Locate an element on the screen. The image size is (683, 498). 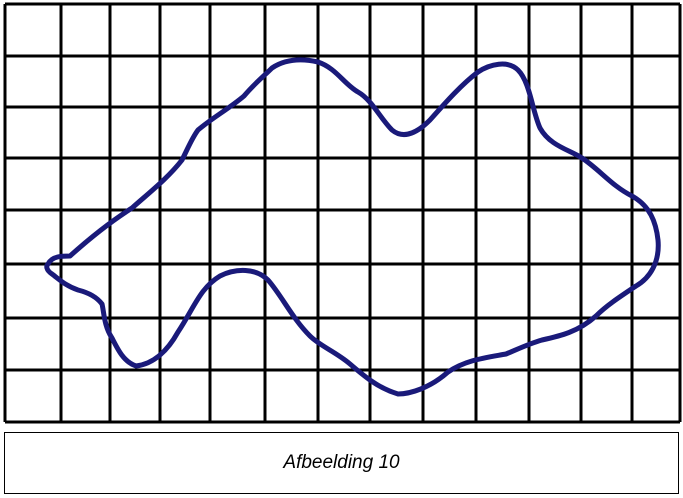
caption-box: Afbeelding 10 is located at coordinates (341, 463).